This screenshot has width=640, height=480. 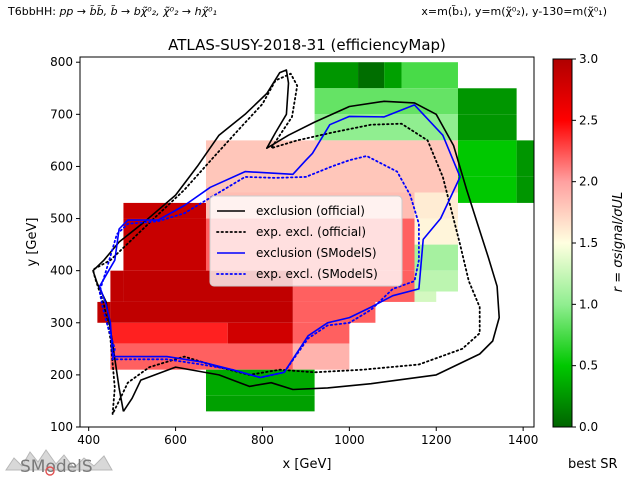 I want to click on colorbar-tick-label: 1.0, so click(x=588, y=304).